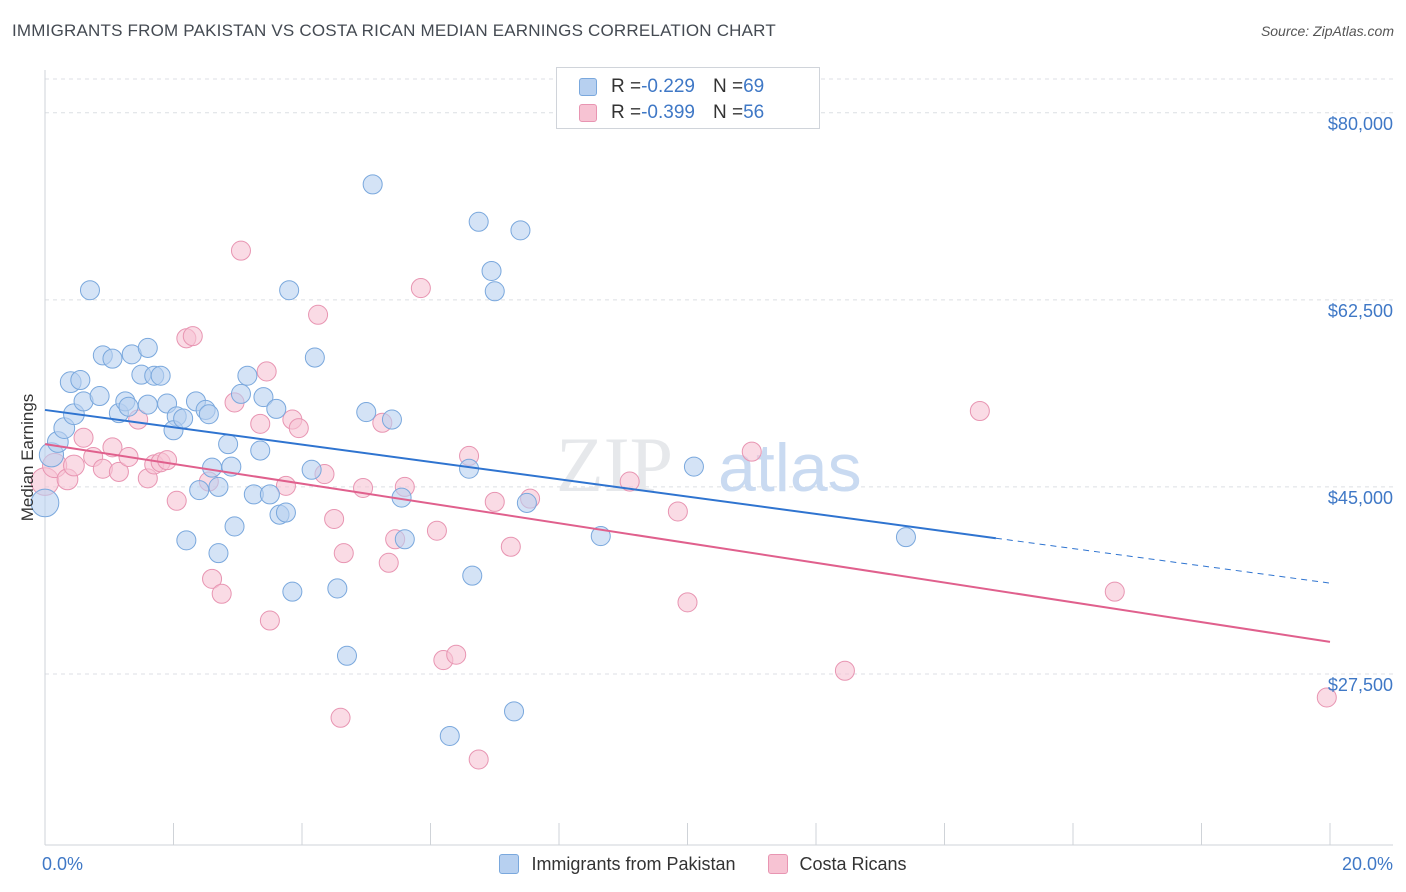 The width and height of the screenshot is (1406, 892). I want to click on trend-line-pakistan, so click(520, 474).